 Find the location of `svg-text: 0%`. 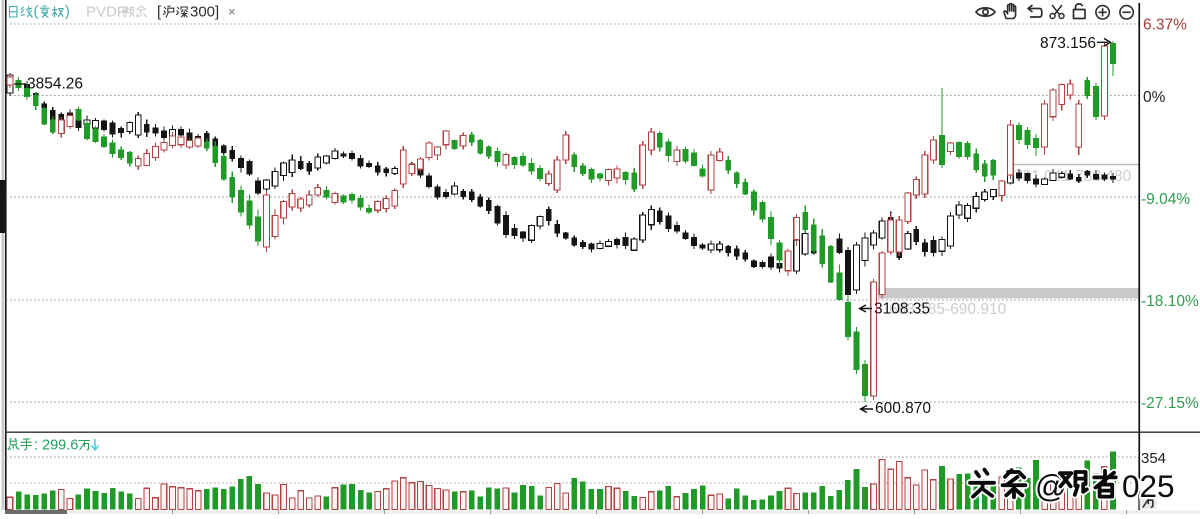

svg-text: 0% is located at coordinates (1154, 97).